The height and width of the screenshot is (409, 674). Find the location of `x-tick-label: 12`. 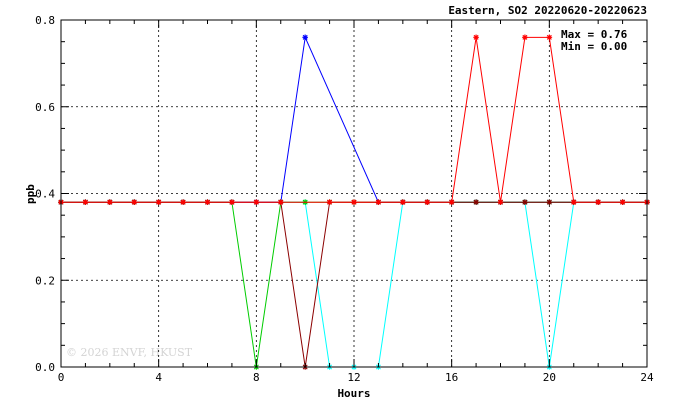

x-tick-label: 12 is located at coordinates (353, 377).